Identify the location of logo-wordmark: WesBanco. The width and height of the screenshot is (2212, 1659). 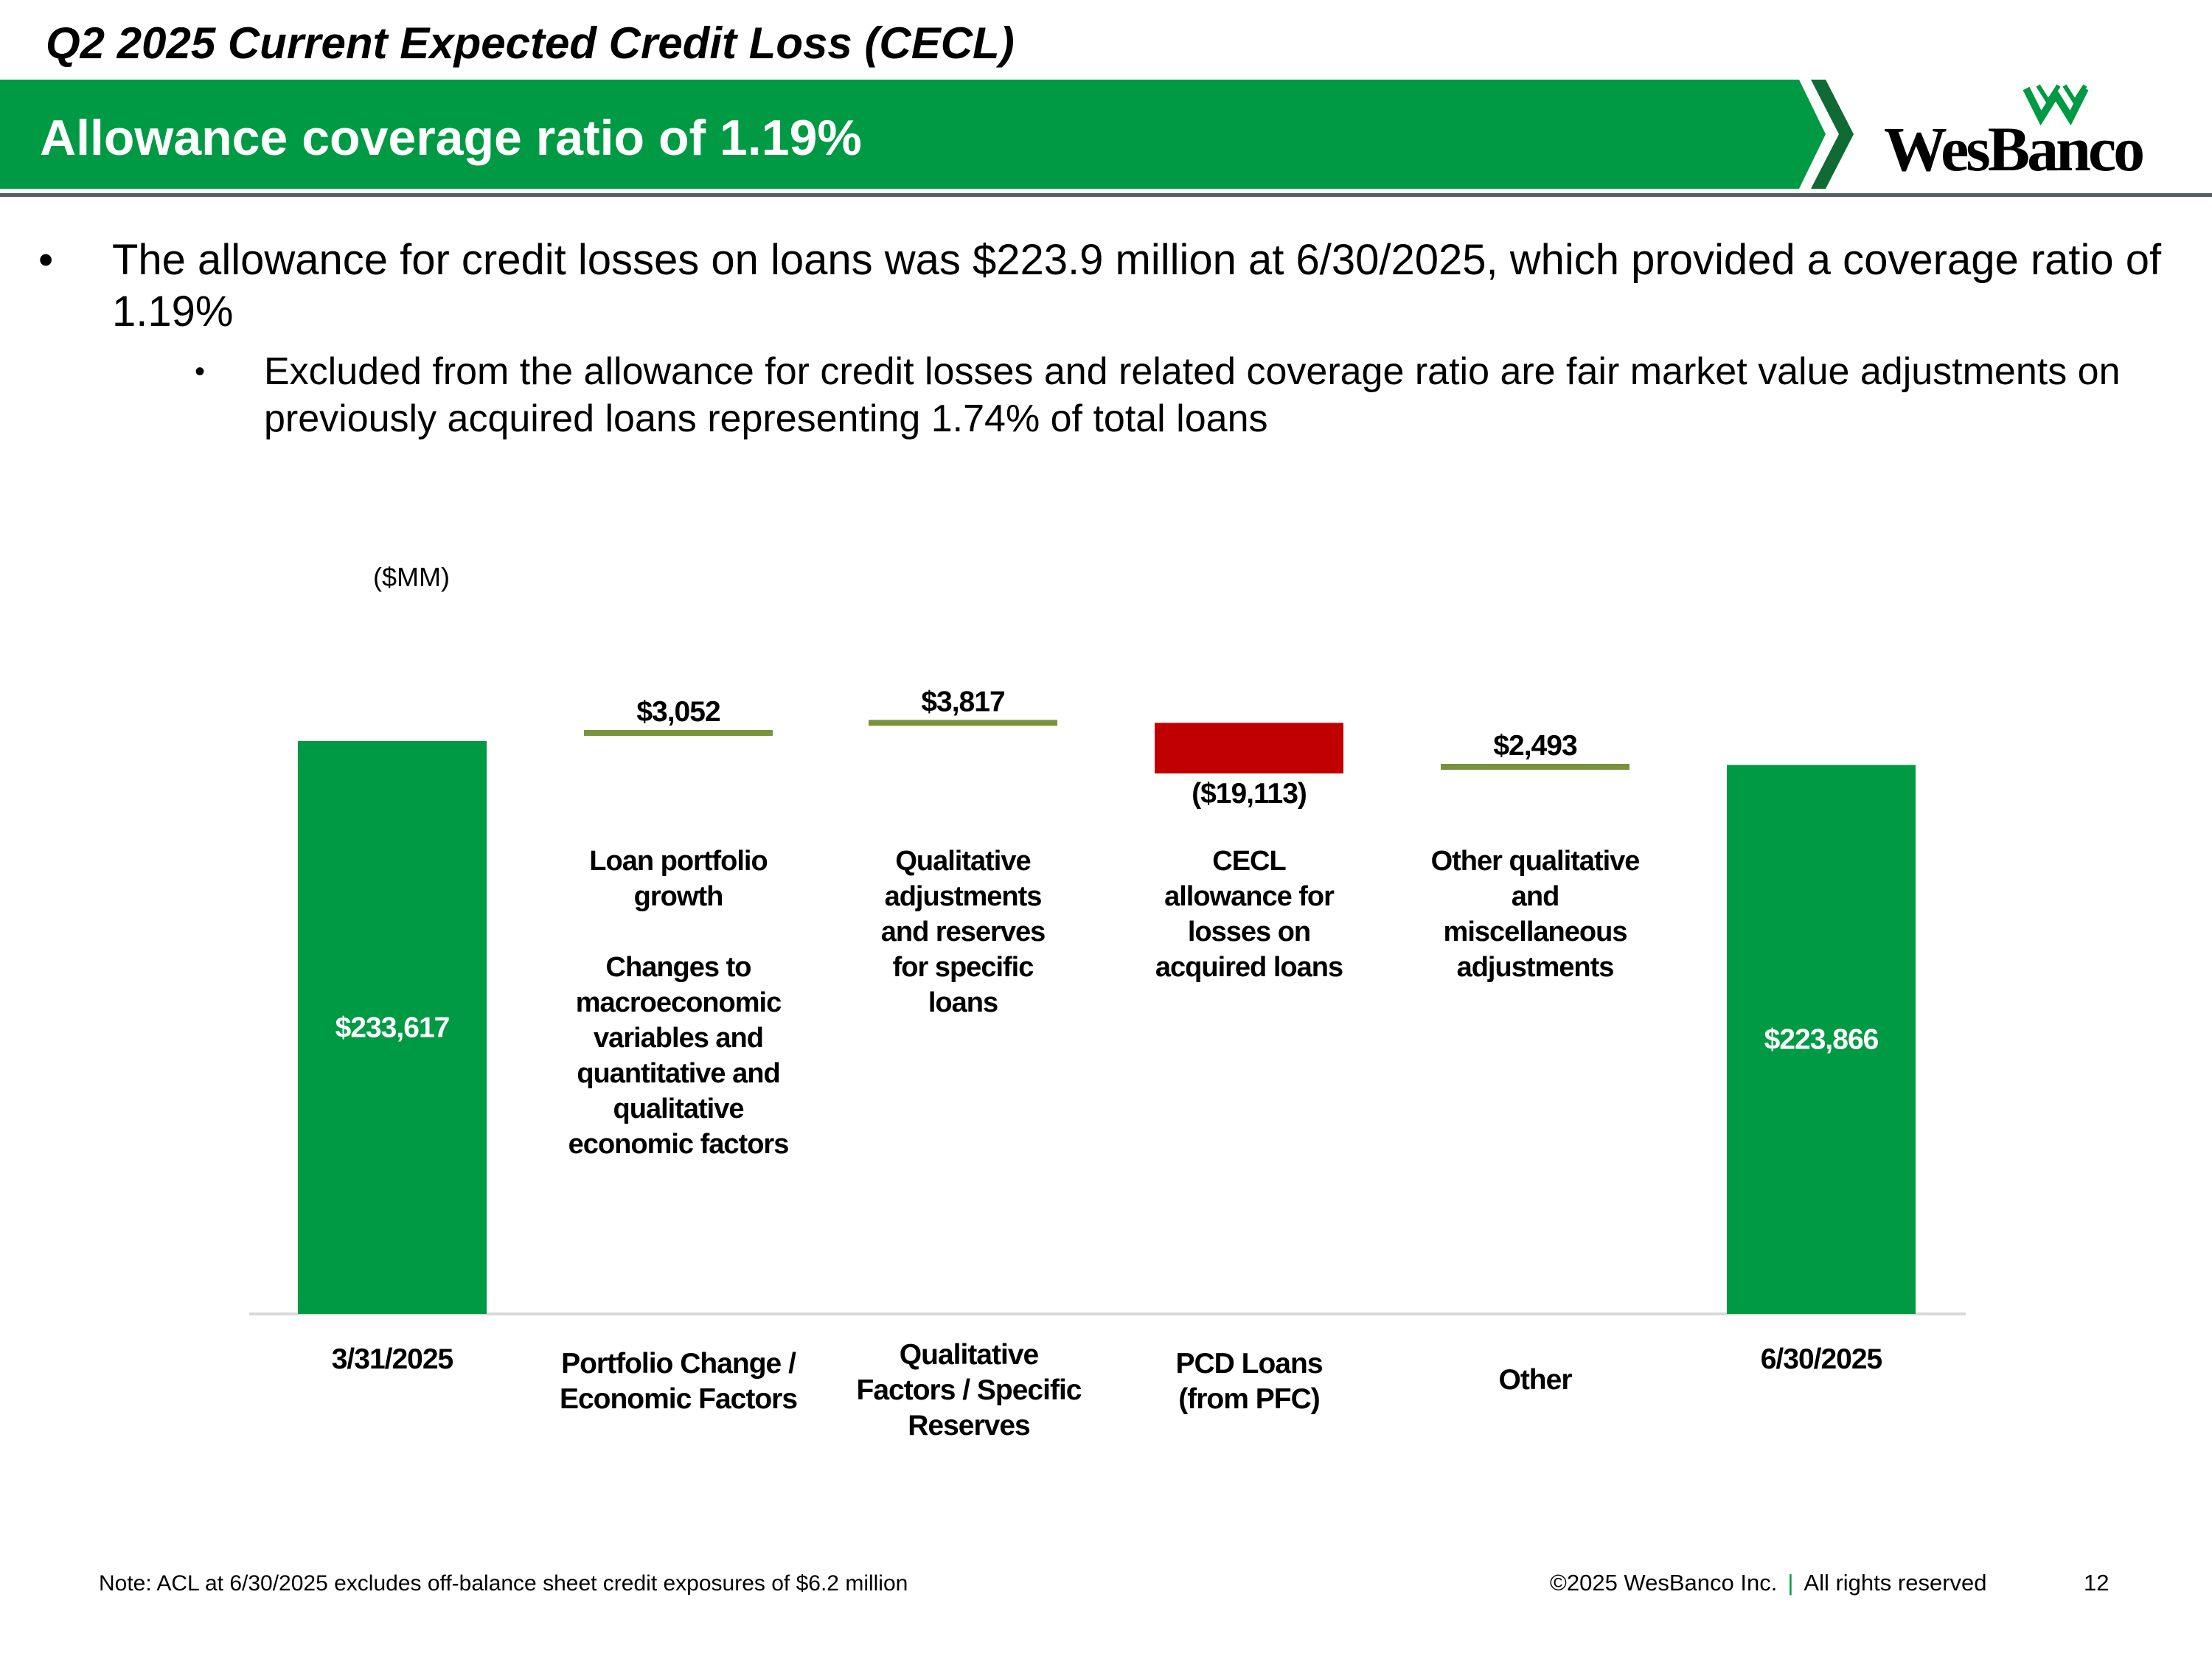
(2014, 149).